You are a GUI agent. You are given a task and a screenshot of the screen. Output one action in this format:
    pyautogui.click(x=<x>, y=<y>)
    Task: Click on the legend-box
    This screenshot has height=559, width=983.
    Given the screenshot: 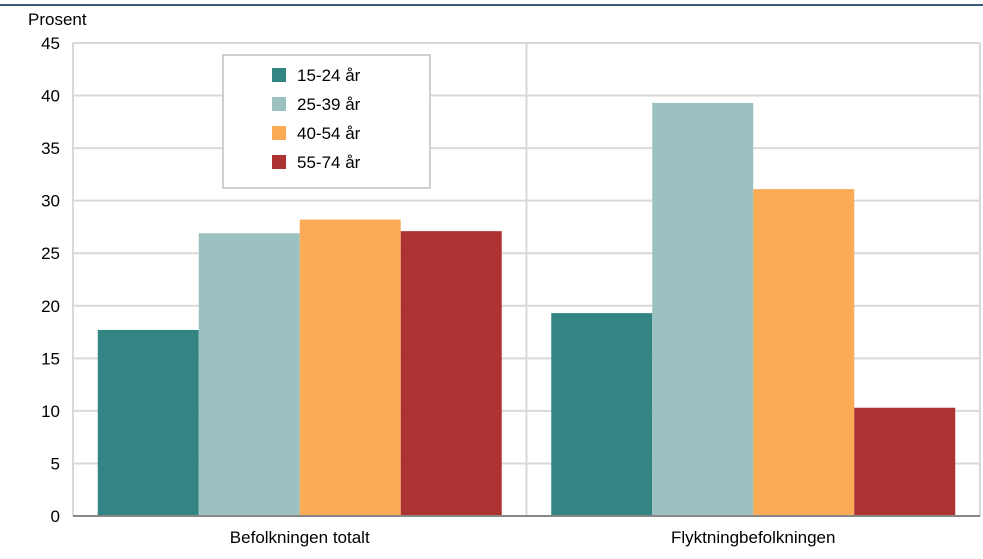 What is the action you would take?
    pyautogui.click(x=326, y=121)
    